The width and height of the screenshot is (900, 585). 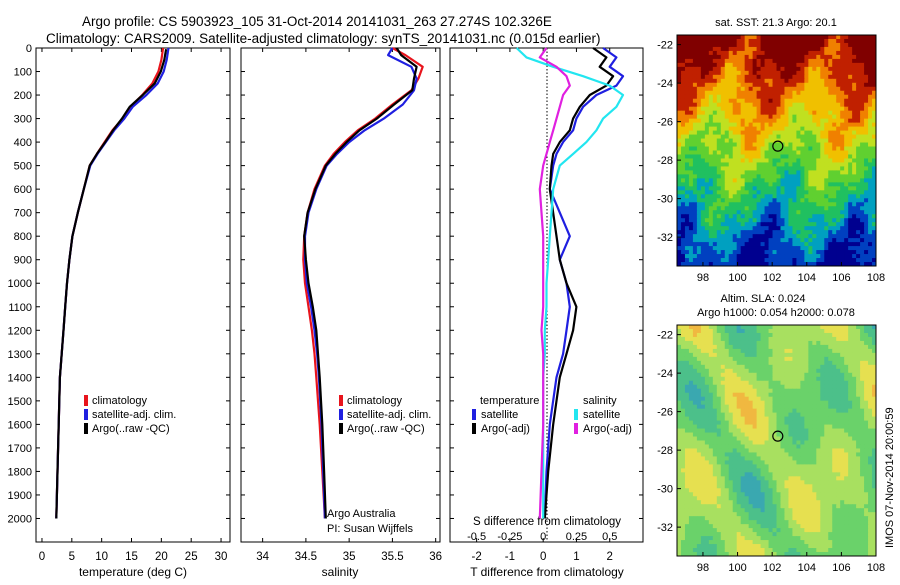 What do you see at coordinates (474, 428) in the screenshot?
I see `legend-swatch` at bounding box center [474, 428].